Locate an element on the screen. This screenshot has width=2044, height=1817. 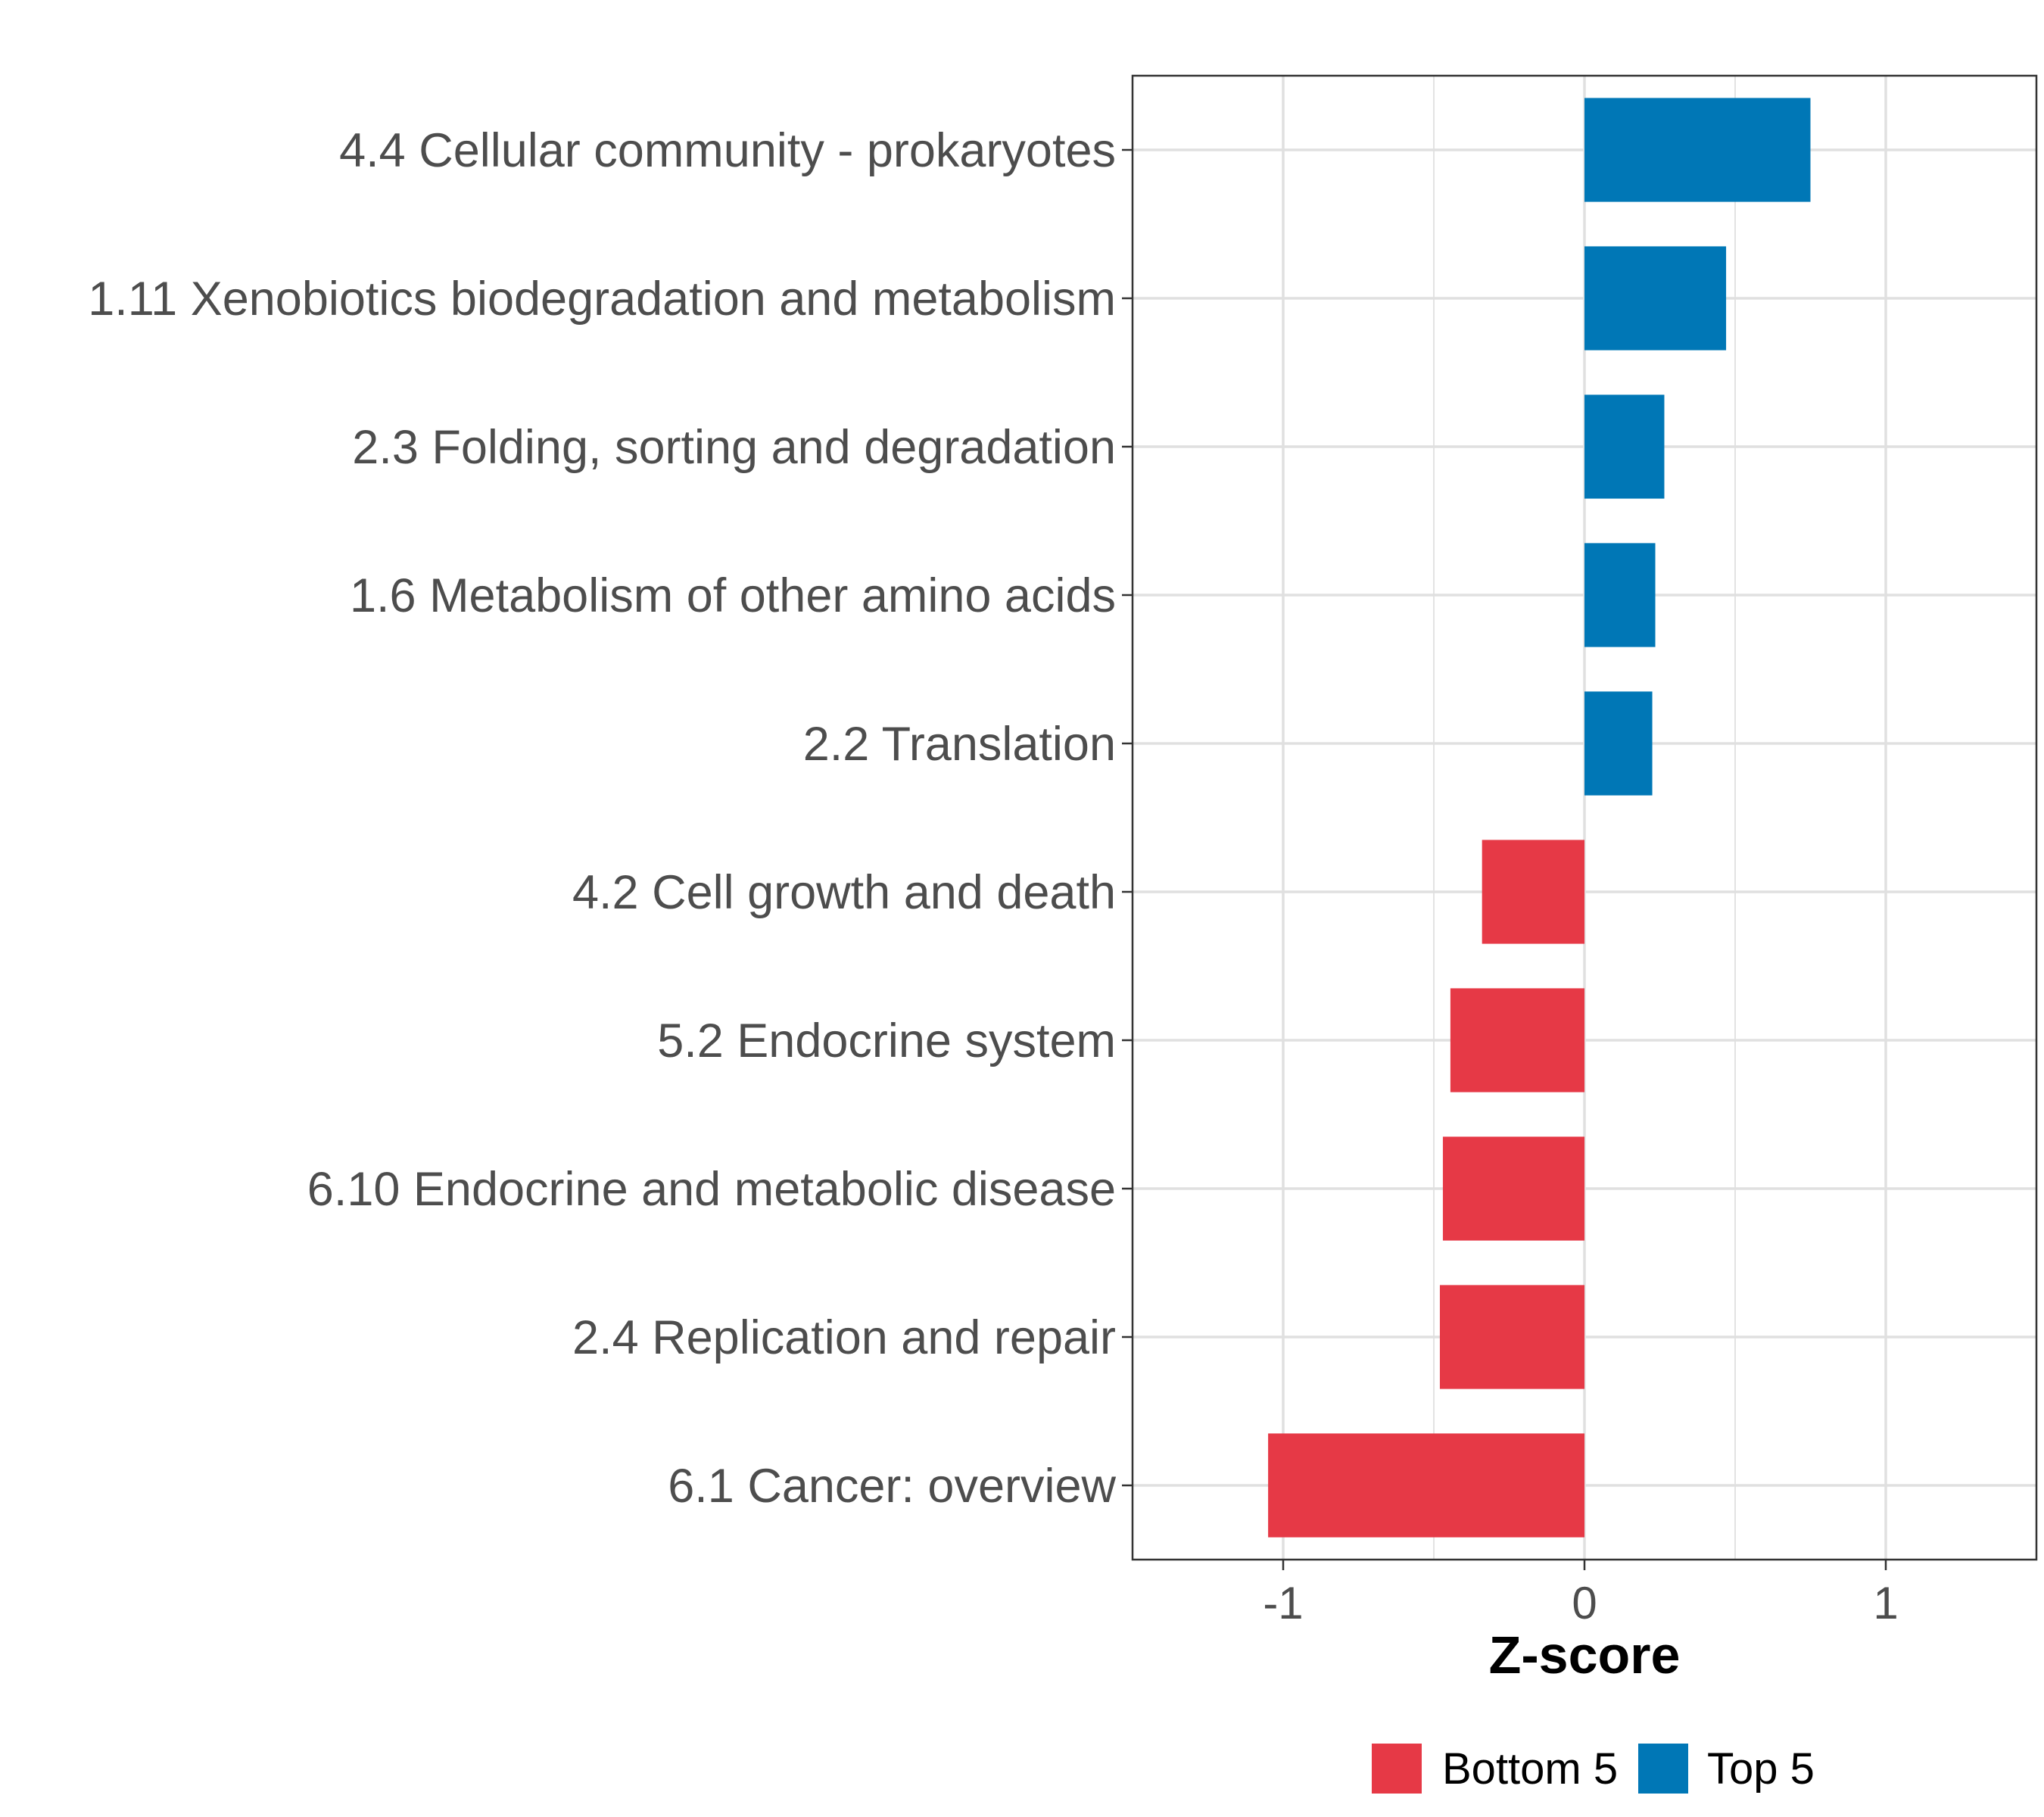
legend: Bottom 5 Top 5 is located at coordinates (1593, 1769).